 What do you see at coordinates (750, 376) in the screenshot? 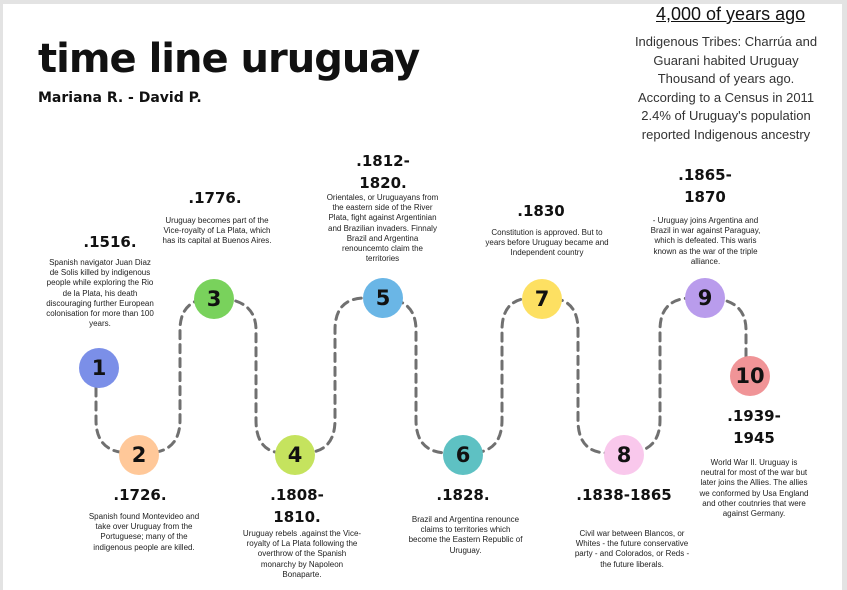
I see `event-10-number: 10` at bounding box center [750, 376].